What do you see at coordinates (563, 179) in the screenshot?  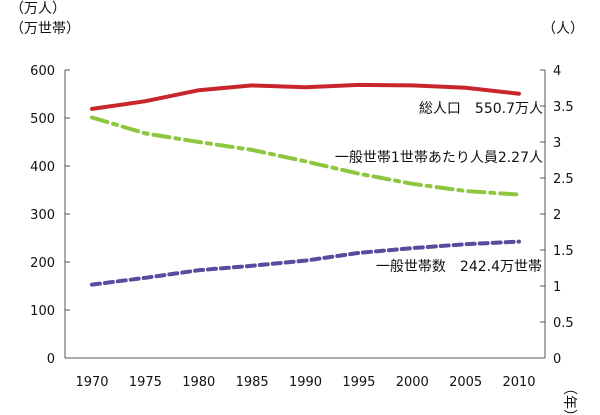 I see `right-y-tick-label: 2.5` at bounding box center [563, 179].